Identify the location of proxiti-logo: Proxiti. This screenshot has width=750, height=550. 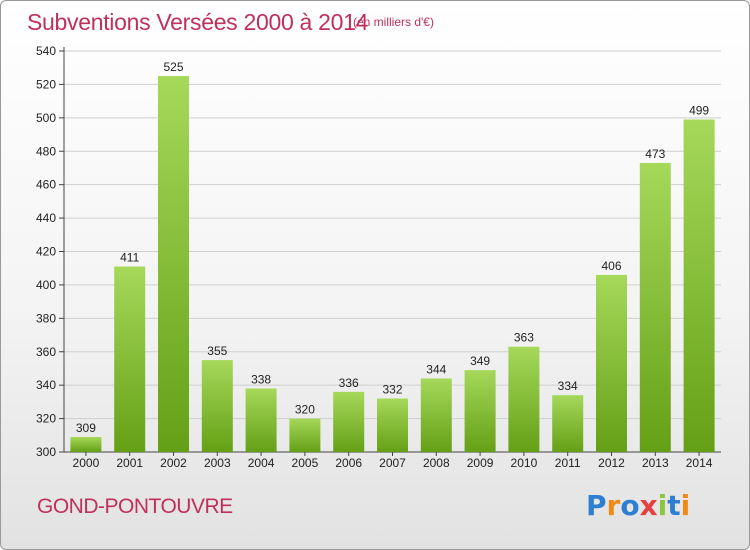
(638, 505).